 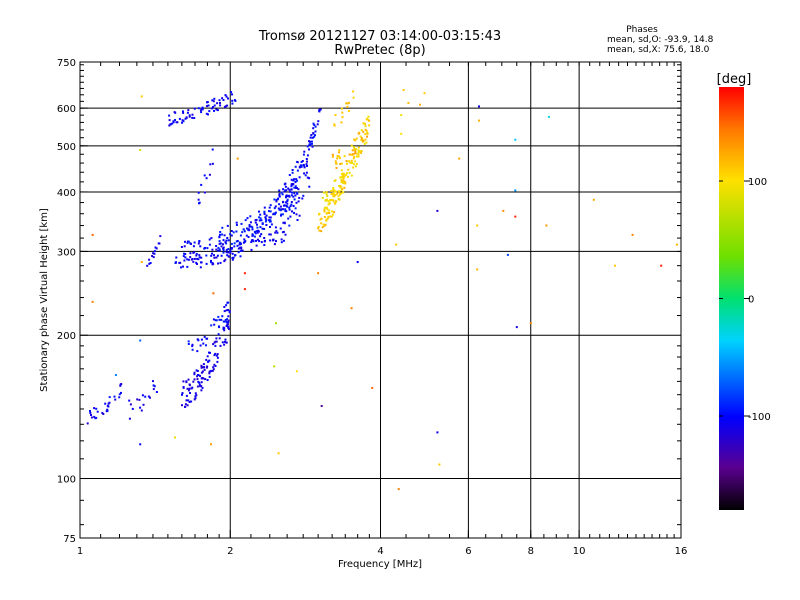 What do you see at coordinates (66, 63) in the screenshot?
I see `y-tick-label: 750` at bounding box center [66, 63].